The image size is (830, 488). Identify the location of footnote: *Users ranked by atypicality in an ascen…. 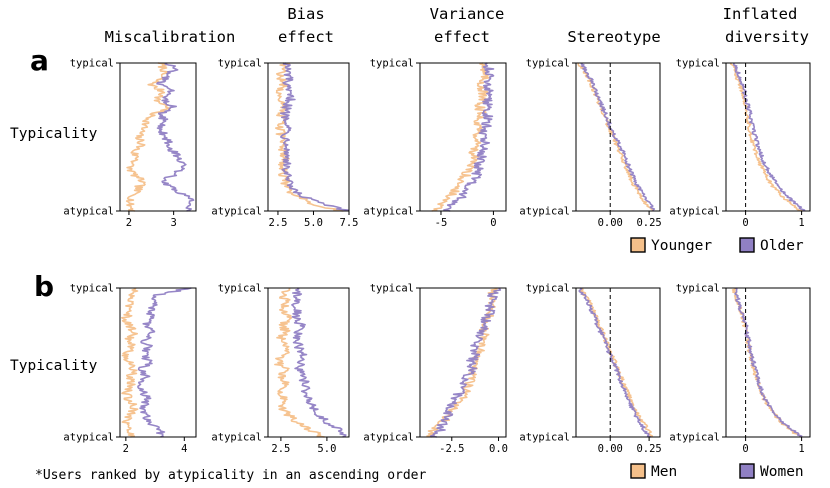
(231, 475).